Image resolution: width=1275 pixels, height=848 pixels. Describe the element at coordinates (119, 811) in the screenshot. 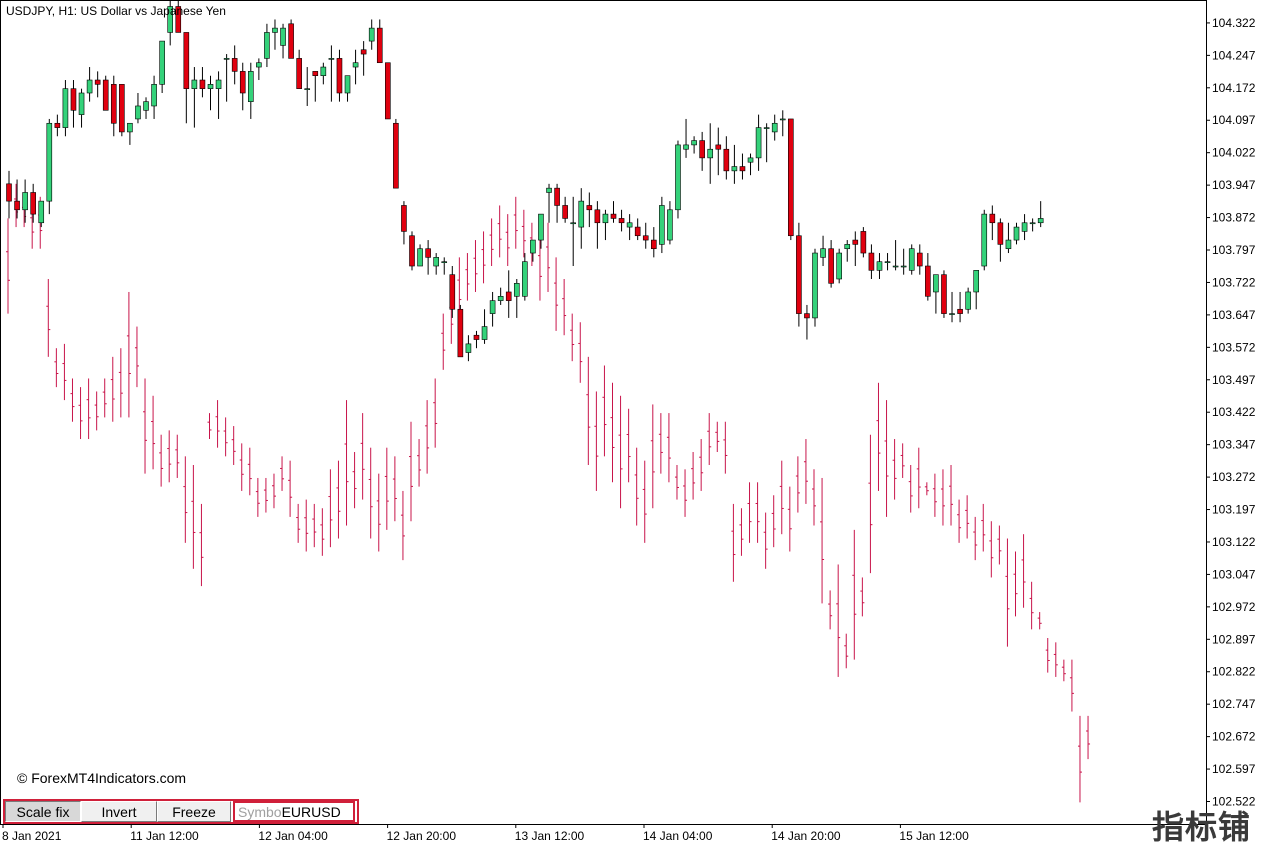

I see `invert-button: Invert` at that location.